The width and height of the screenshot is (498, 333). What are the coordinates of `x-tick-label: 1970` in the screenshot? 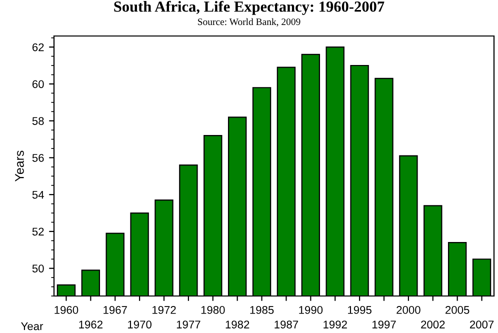 It's located at (140, 324).